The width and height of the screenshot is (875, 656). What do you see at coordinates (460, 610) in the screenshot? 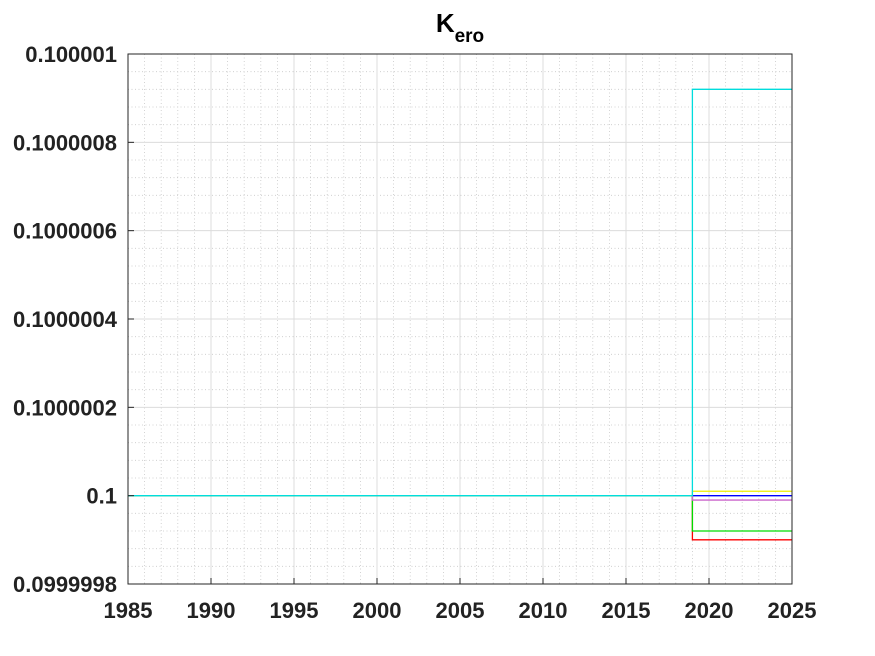
I see `x-tick-label: 2005` at bounding box center [460, 610].